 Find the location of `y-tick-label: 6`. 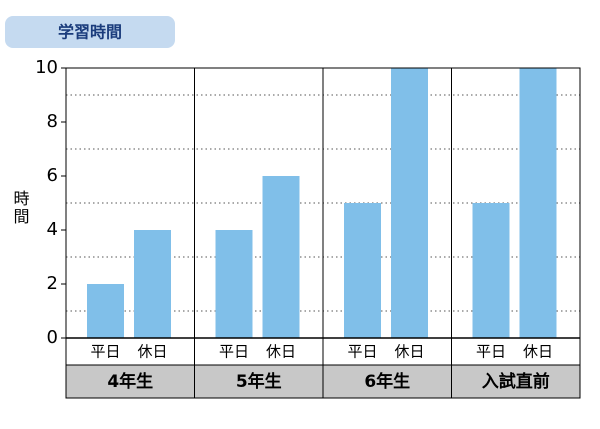

y-tick-label: 6 is located at coordinates (52, 175).